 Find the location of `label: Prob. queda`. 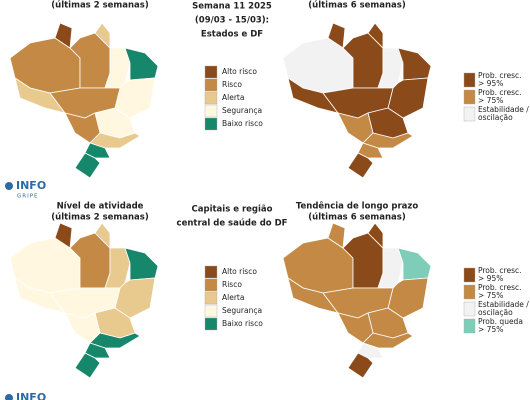

label: Prob. queda is located at coordinates (500, 321).